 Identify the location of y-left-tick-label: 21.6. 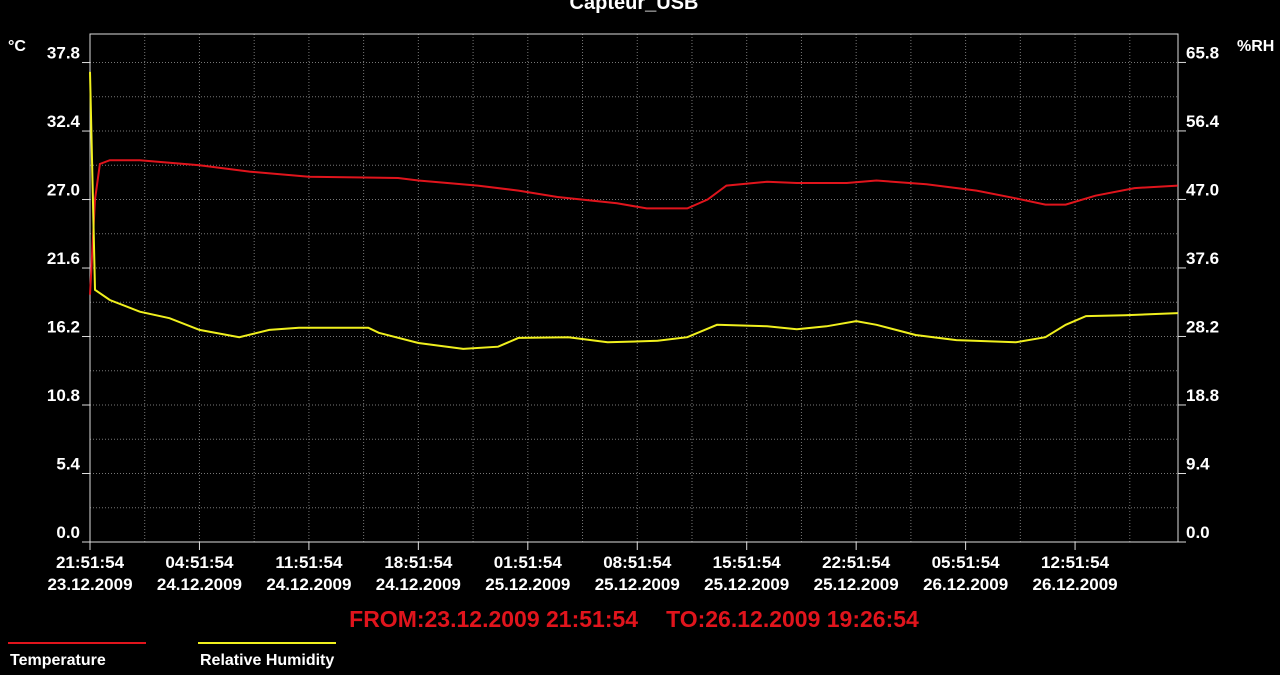
(63, 258).